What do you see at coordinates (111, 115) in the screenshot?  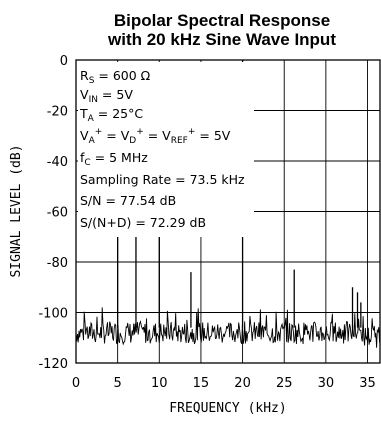 I see `annotation-ta: TA = 25°C` at bounding box center [111, 115].